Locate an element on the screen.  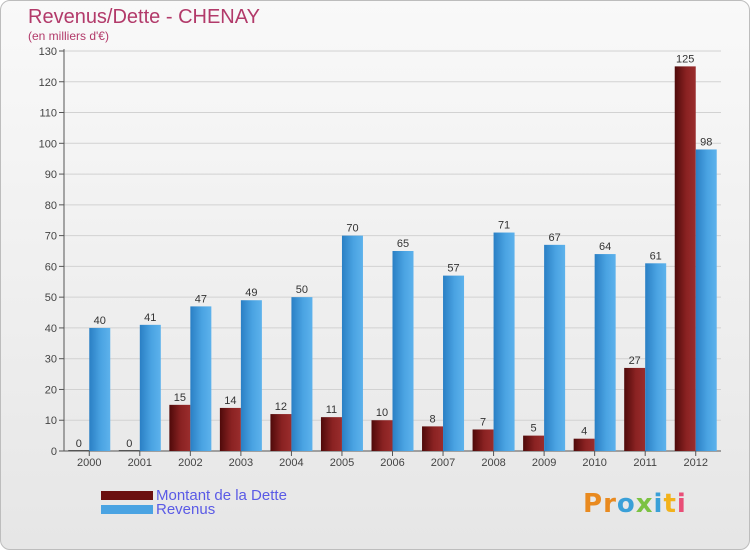
data-label-revenus: 67 is located at coordinates (554, 238).